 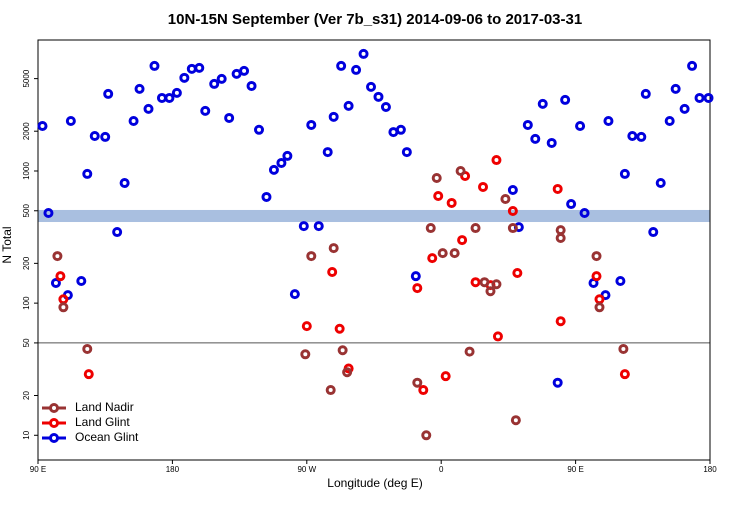 I want to click on y-tick-label: 5000, so click(x=26, y=78).